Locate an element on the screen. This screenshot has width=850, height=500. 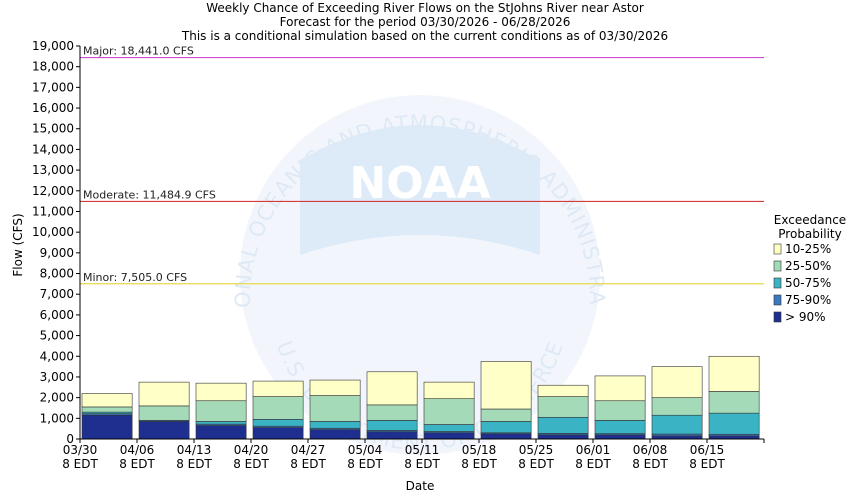
x-tick-label-date: 03/30 is located at coordinates (80, 450).